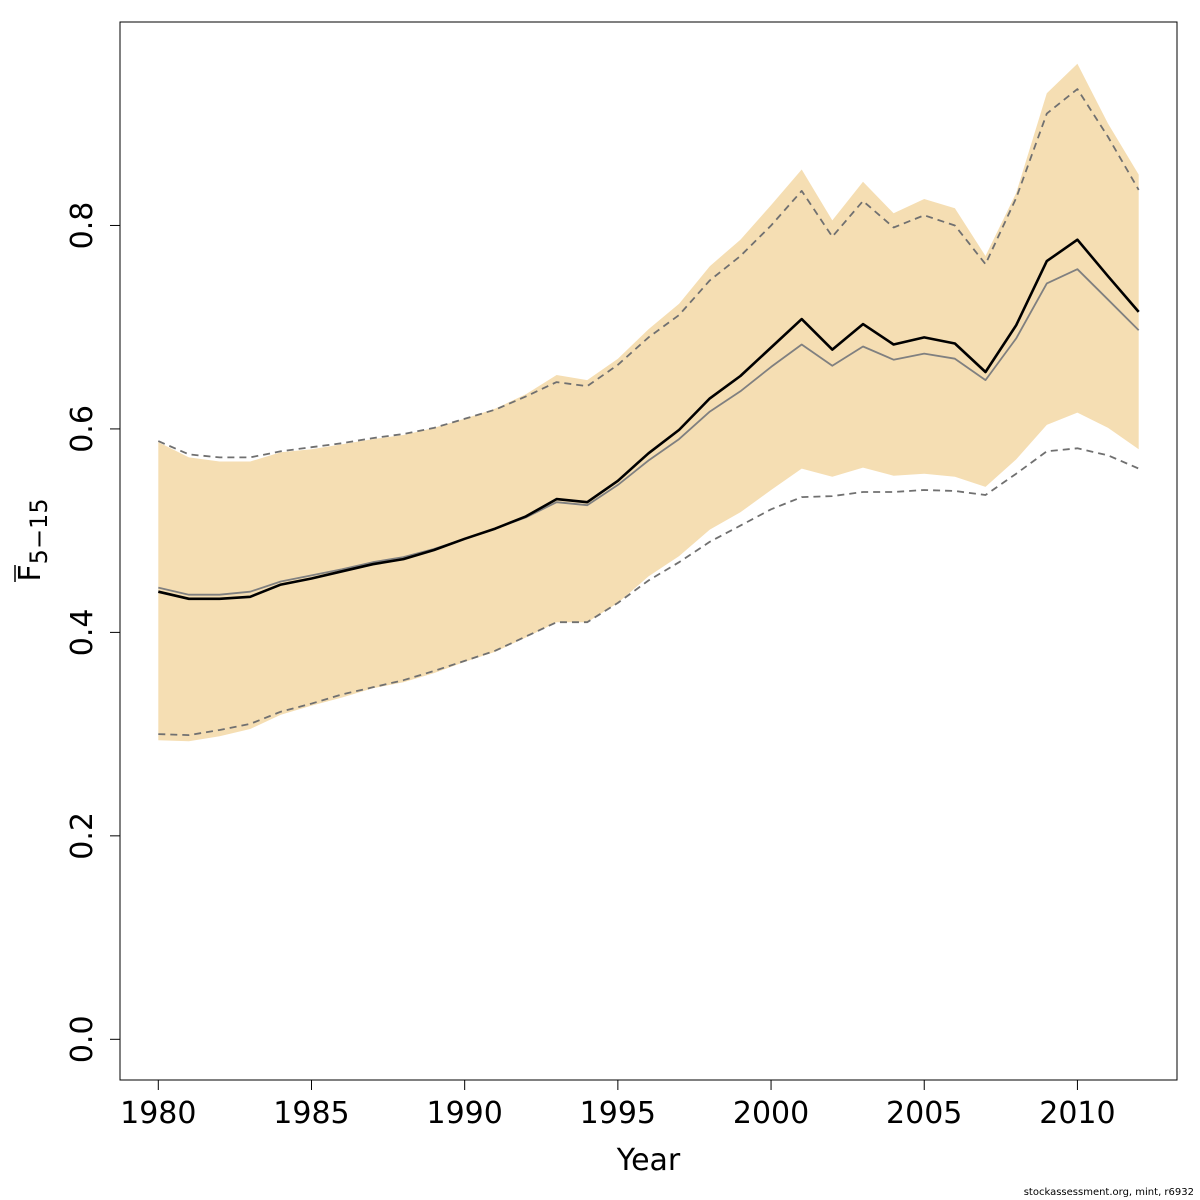 The height and width of the screenshot is (1200, 1200). I want to click on x-tick-label: 2010, so click(1077, 1113).